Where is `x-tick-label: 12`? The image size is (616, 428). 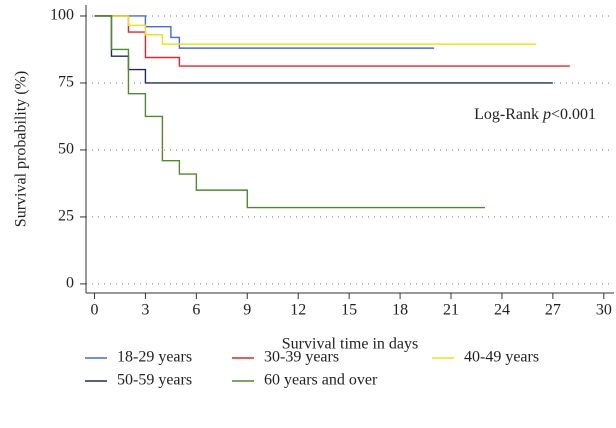
x-tick-label: 12 is located at coordinates (298, 310).